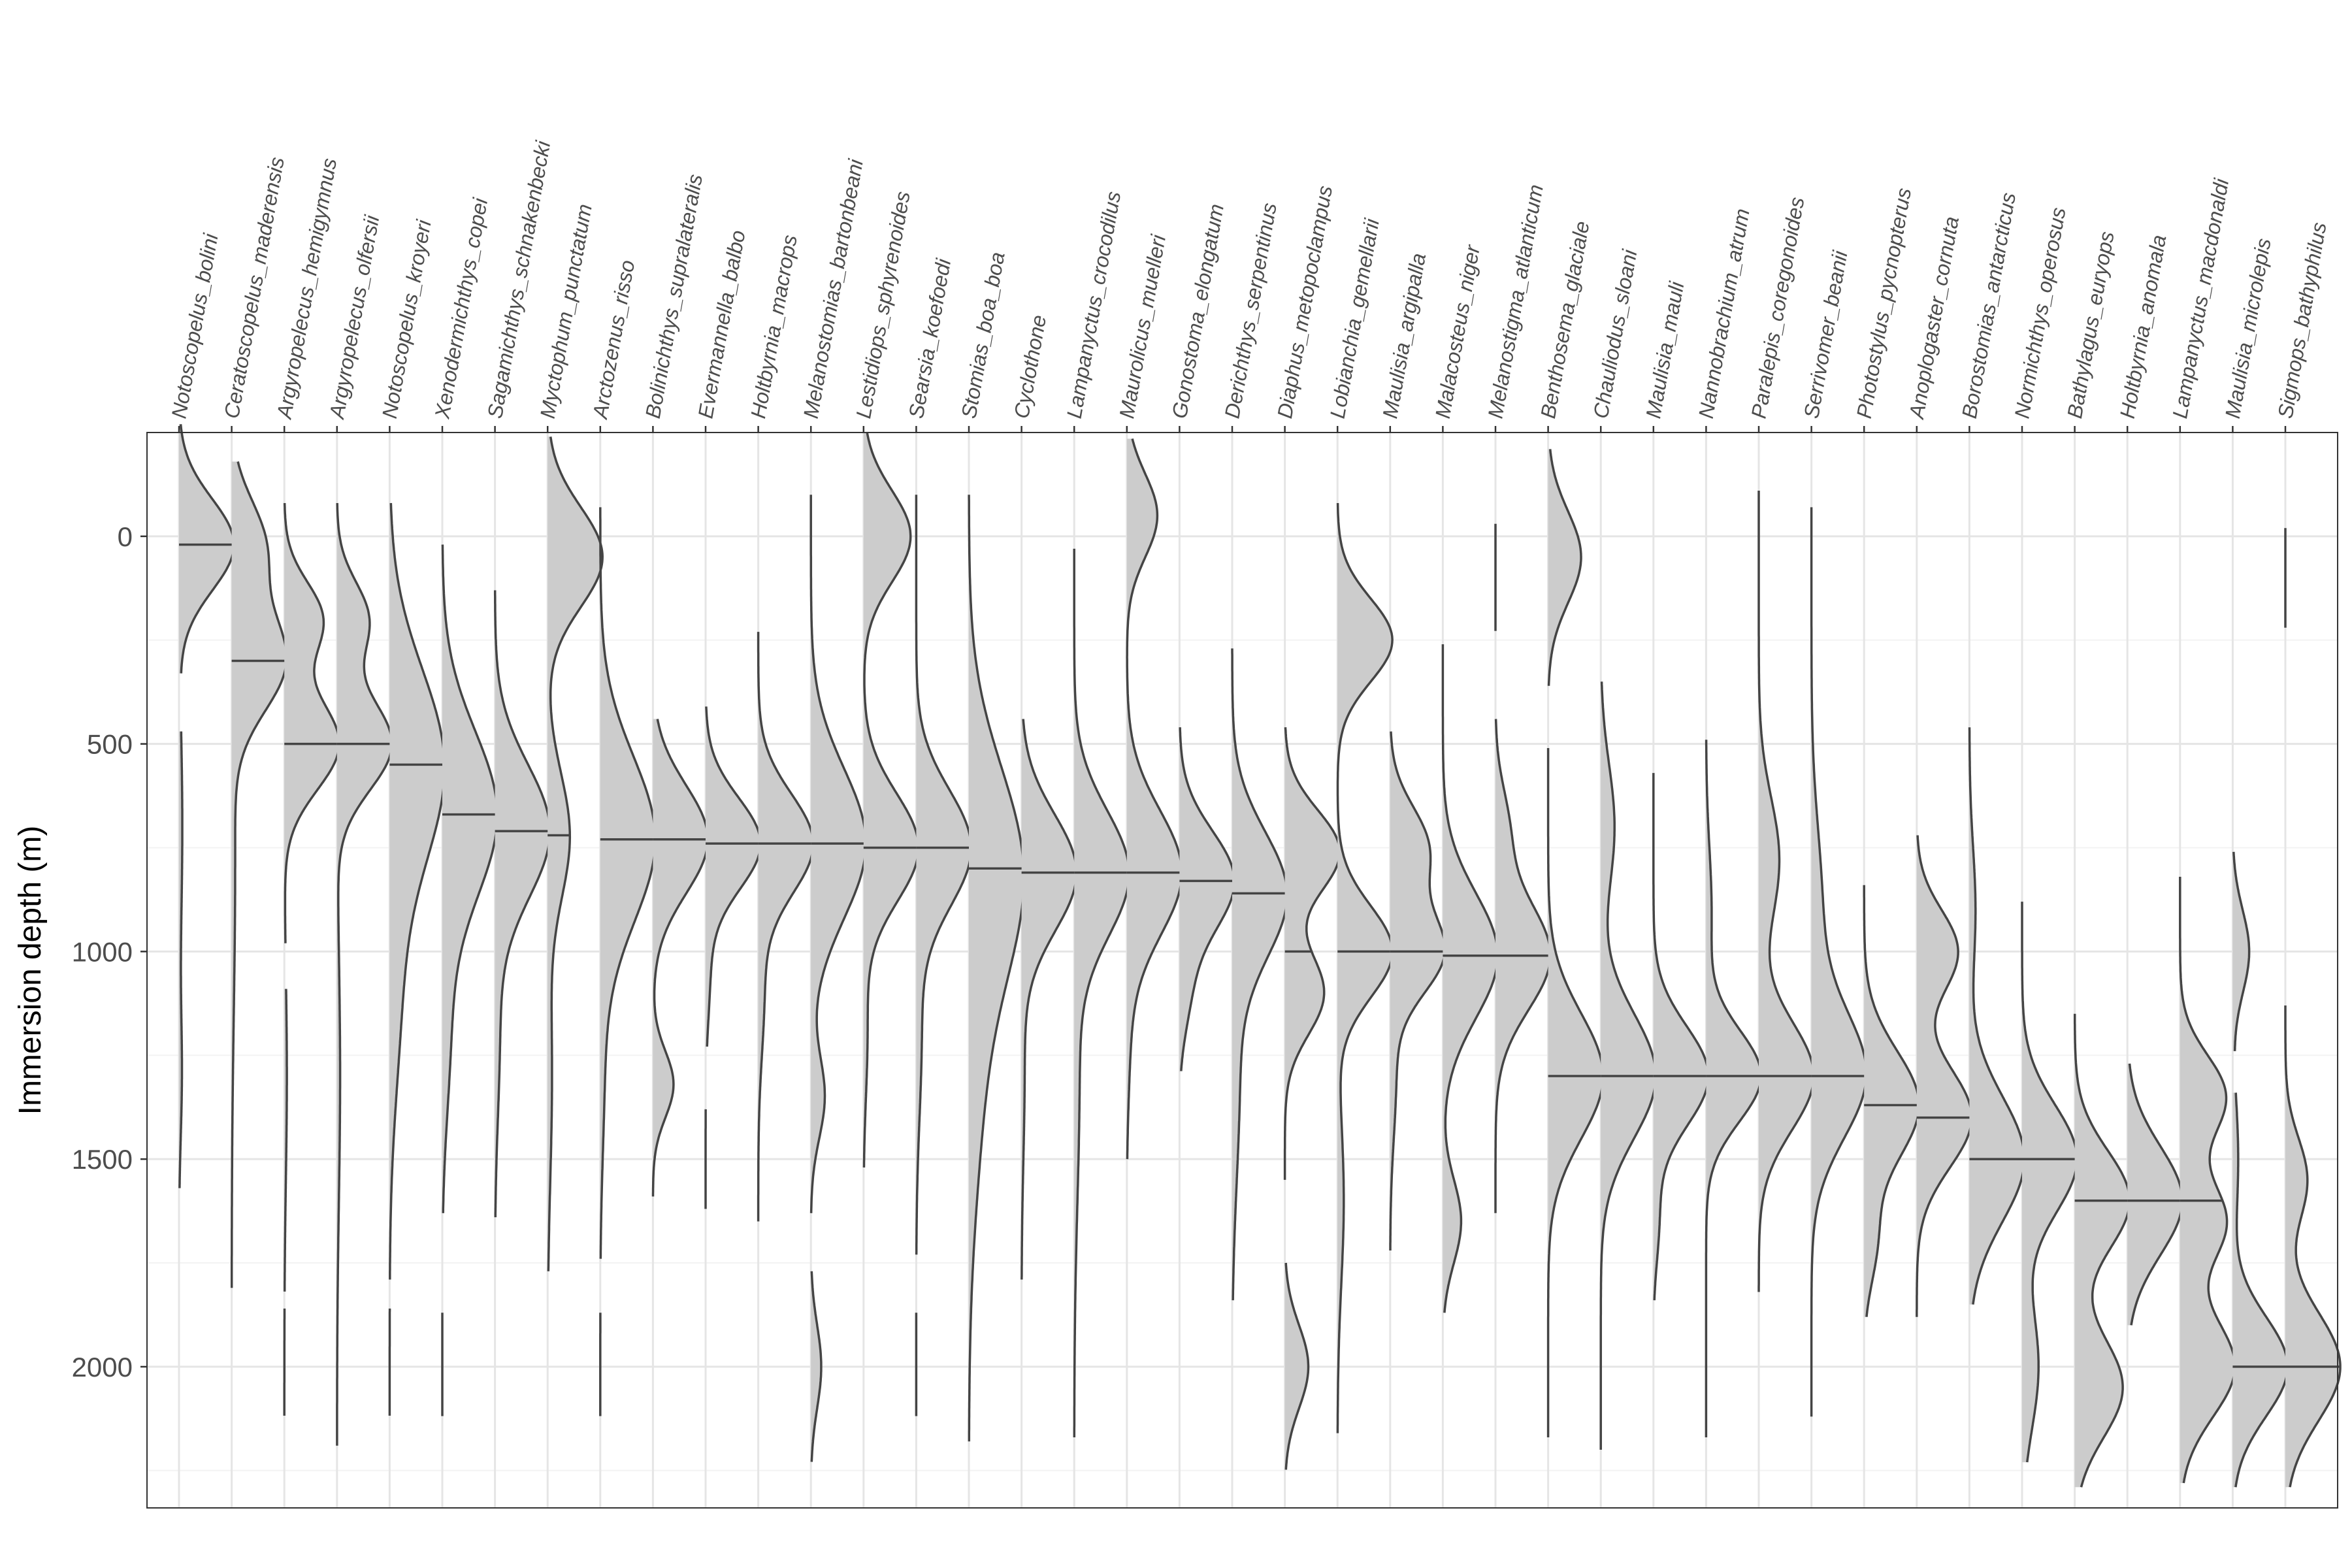 Image resolution: width=2352 pixels, height=1568 pixels. I want to click on density-Lampanyctus_macdonaldi, so click(2207, 1180).